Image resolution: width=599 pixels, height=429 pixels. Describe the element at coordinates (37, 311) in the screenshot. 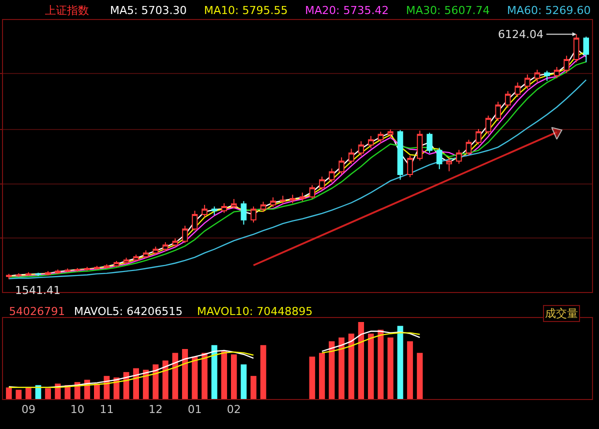

I see `text: 54026791` at that location.